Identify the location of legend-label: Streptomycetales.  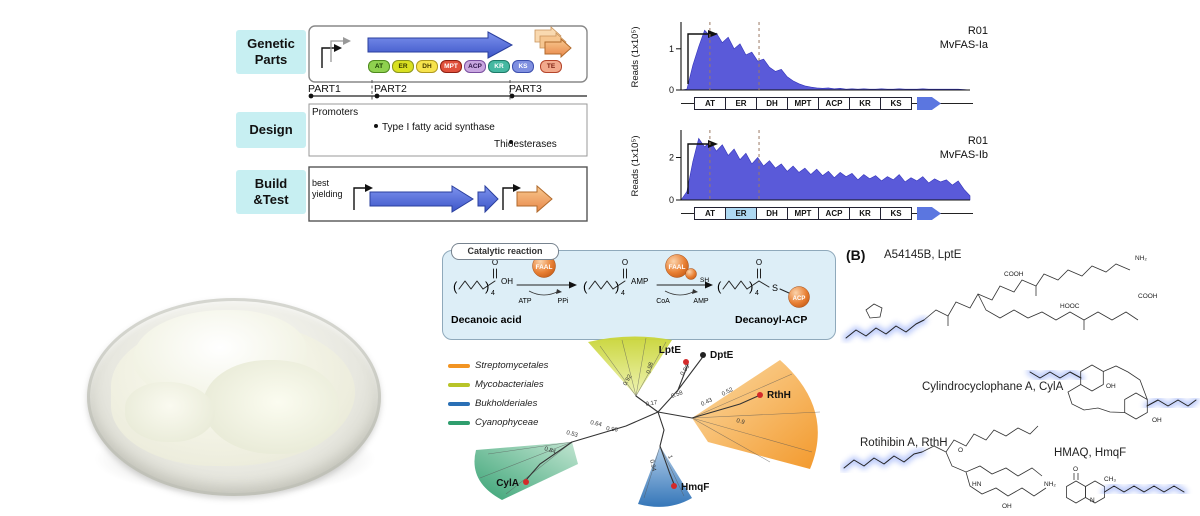
(512, 365).